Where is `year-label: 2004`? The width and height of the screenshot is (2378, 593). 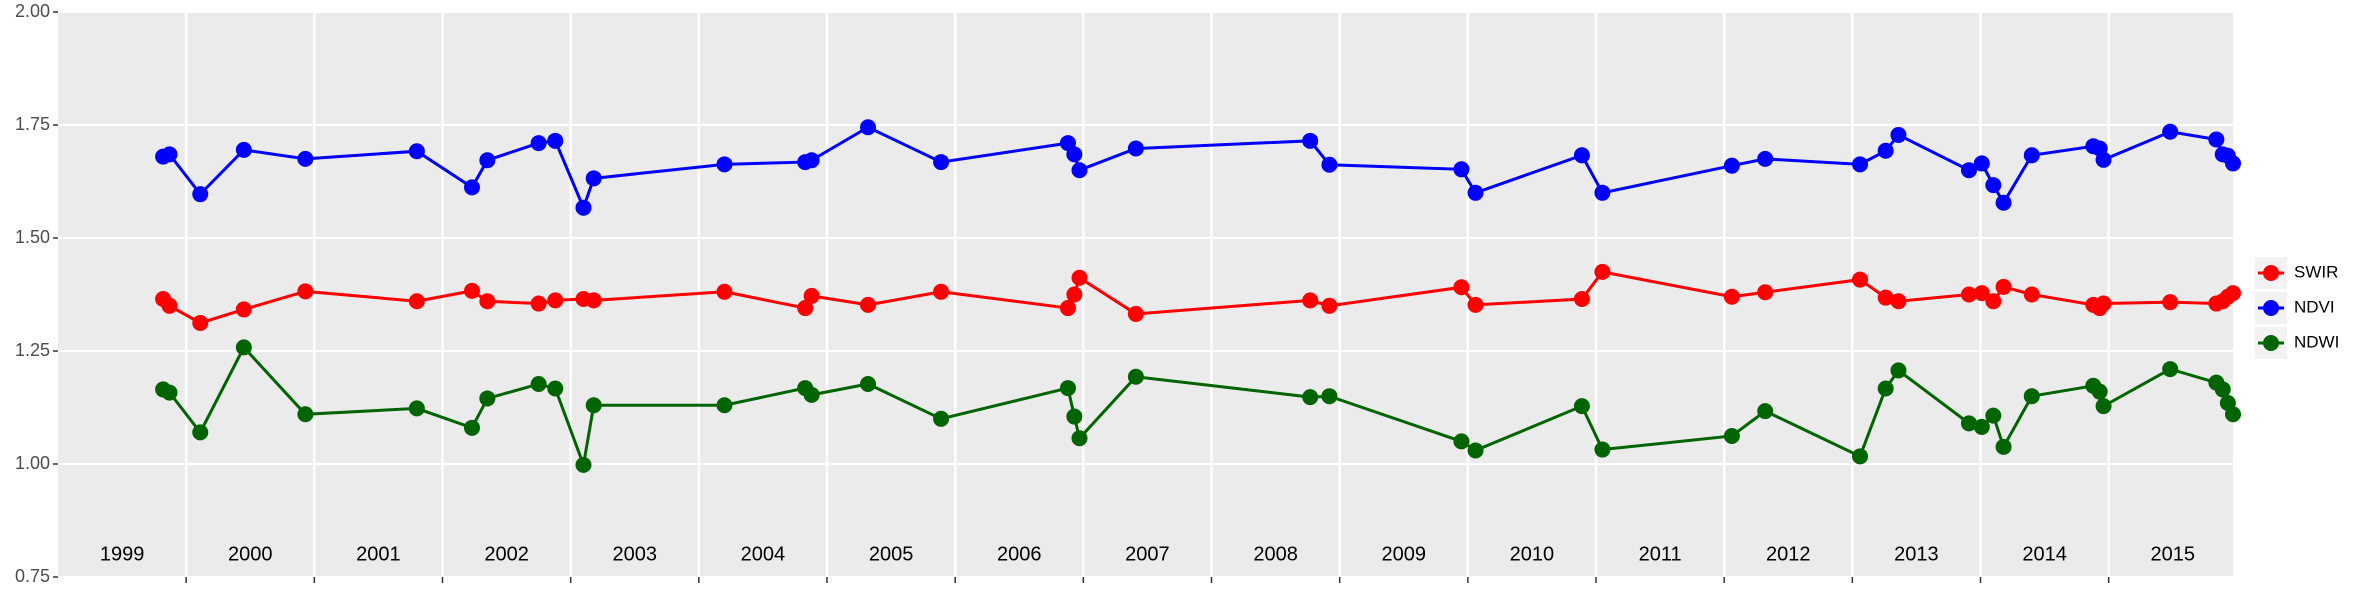
year-label: 2004 is located at coordinates (763, 554).